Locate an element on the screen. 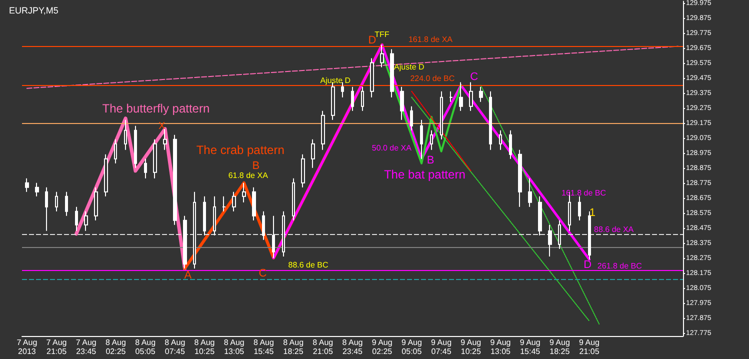 The width and height of the screenshot is (749, 359). x-tick-label: 9 Aug 15:45 is located at coordinates (530, 347).